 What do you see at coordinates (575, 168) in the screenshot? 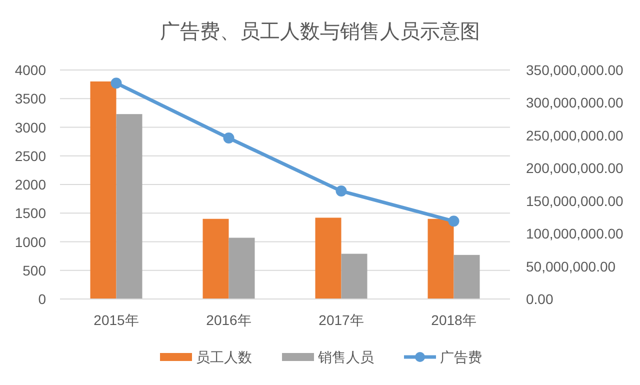
I see `y2-tick-label: 200,000,000.00` at bounding box center [575, 168].